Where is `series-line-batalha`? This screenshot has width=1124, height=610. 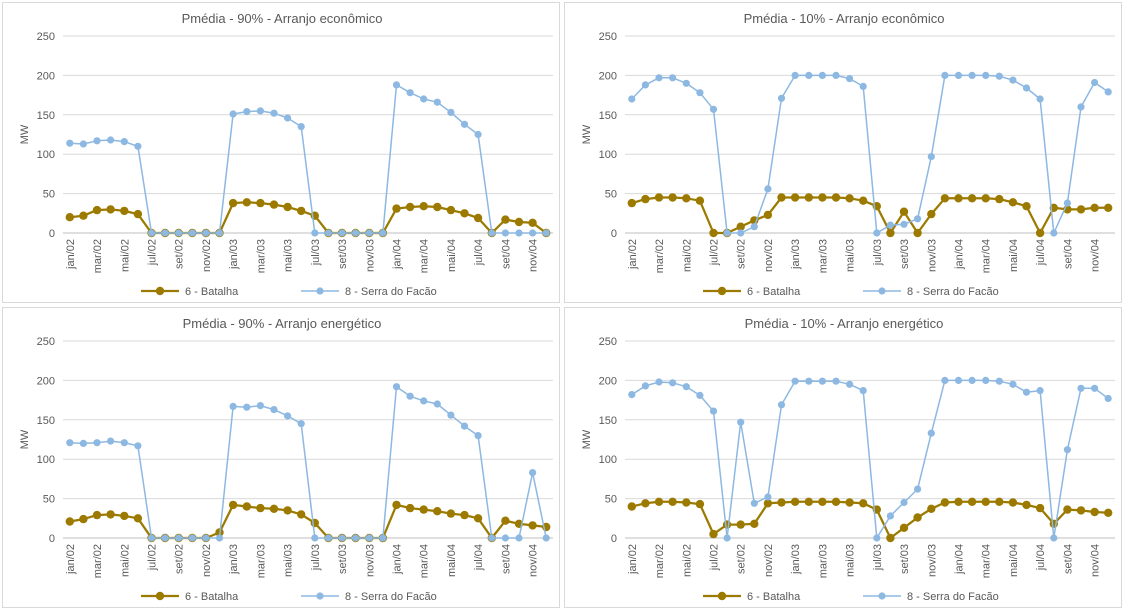
series-line-batalha is located at coordinates (308, 521).